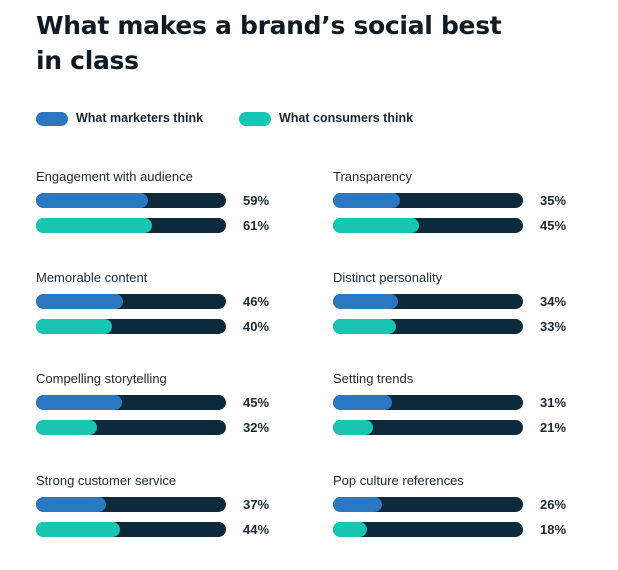  What do you see at coordinates (458, 209) in the screenshot?
I see `category-group-transparency: Transparency 35% 45%` at bounding box center [458, 209].